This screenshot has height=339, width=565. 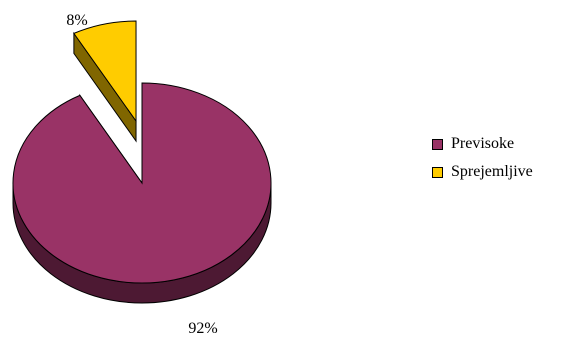 I want to click on legend-label-sprejemljive: Sprejemljive, so click(x=492, y=171).